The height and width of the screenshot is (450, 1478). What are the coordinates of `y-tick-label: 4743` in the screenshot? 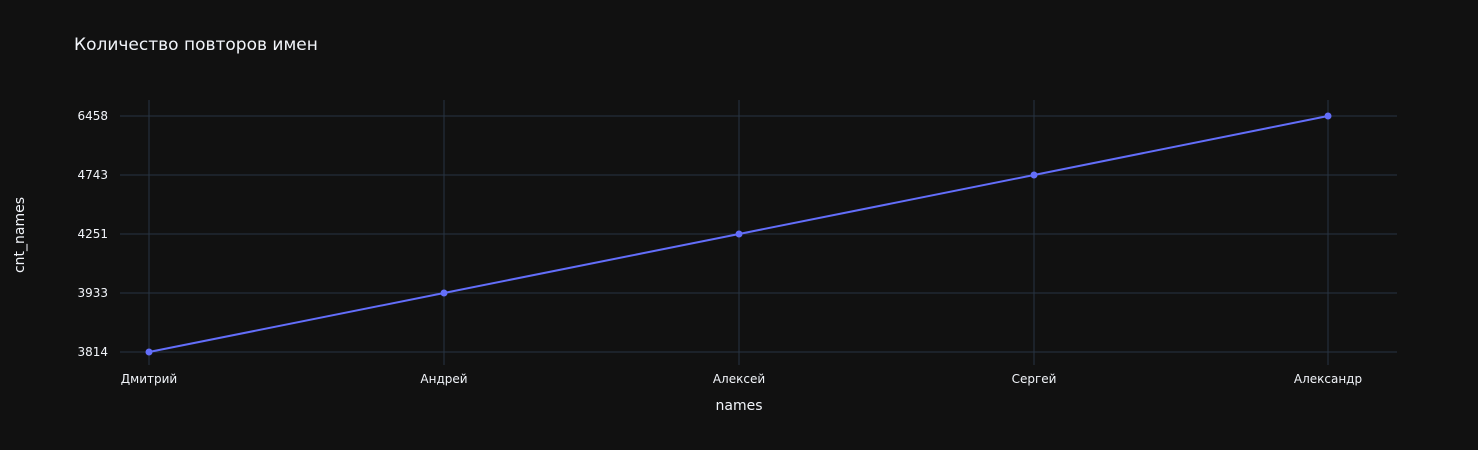 It's located at (92, 175).